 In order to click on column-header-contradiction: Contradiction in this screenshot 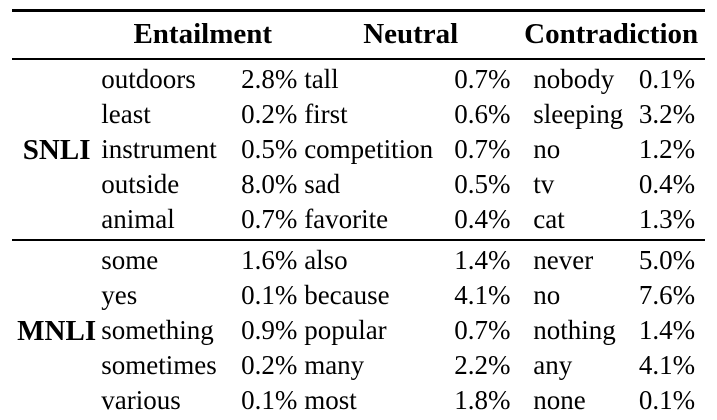, I will do `click(611, 34)`.